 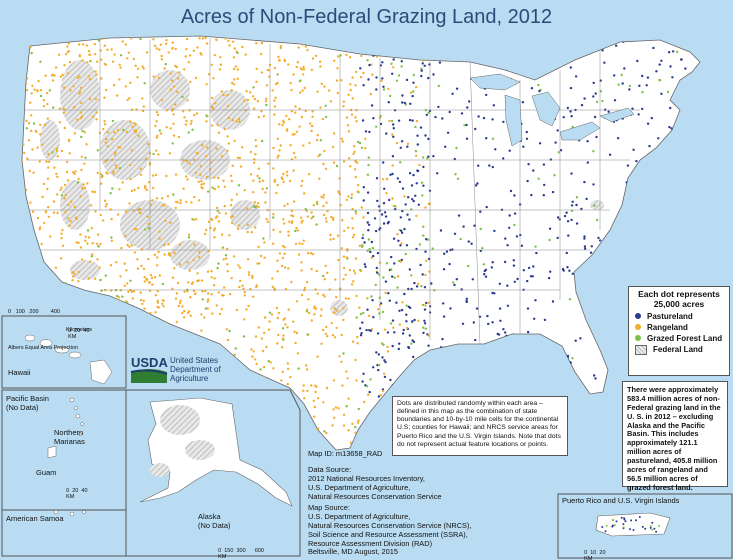 I want to click on alaska-label: Alaska (No Data), so click(x=214, y=521).